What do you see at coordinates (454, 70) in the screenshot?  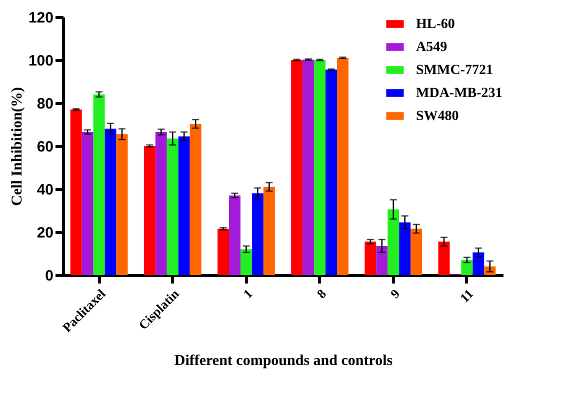 I see `legend-label: SMMC-7721` at bounding box center [454, 70].